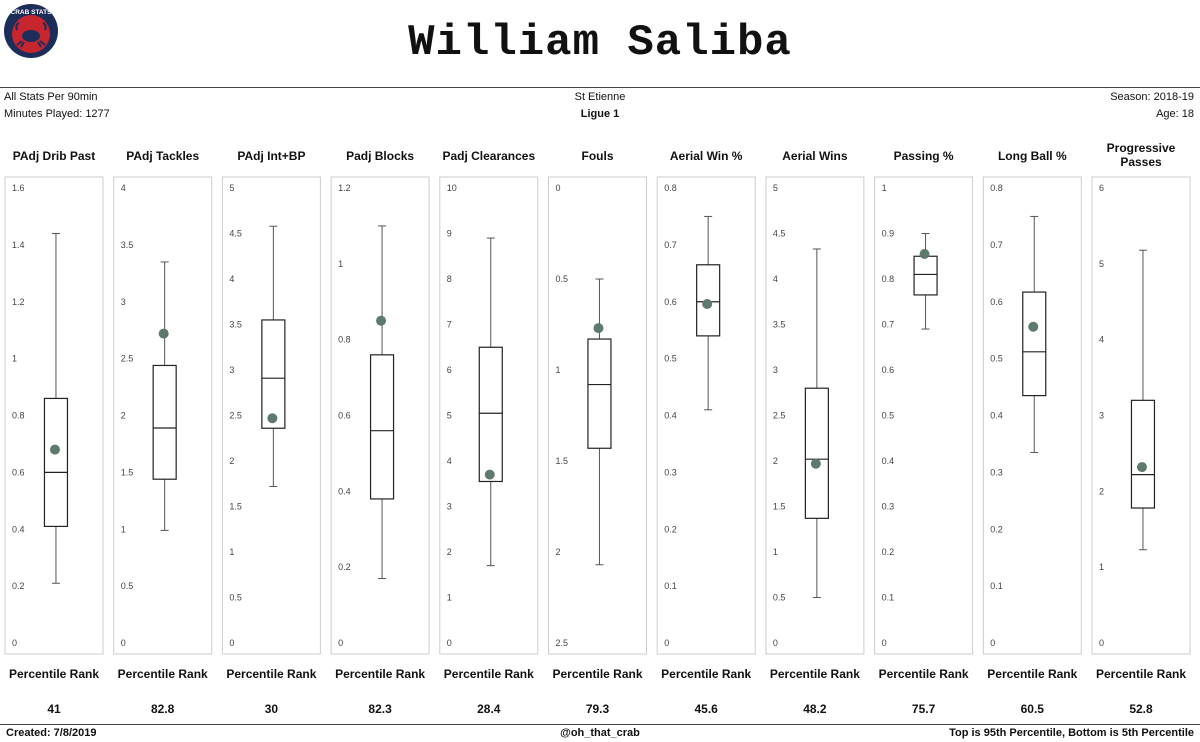 This screenshot has width=1200, height=742. What do you see at coordinates (51, 97) in the screenshot?
I see `stats-basis-label: All Stats Per 90min` at bounding box center [51, 97].